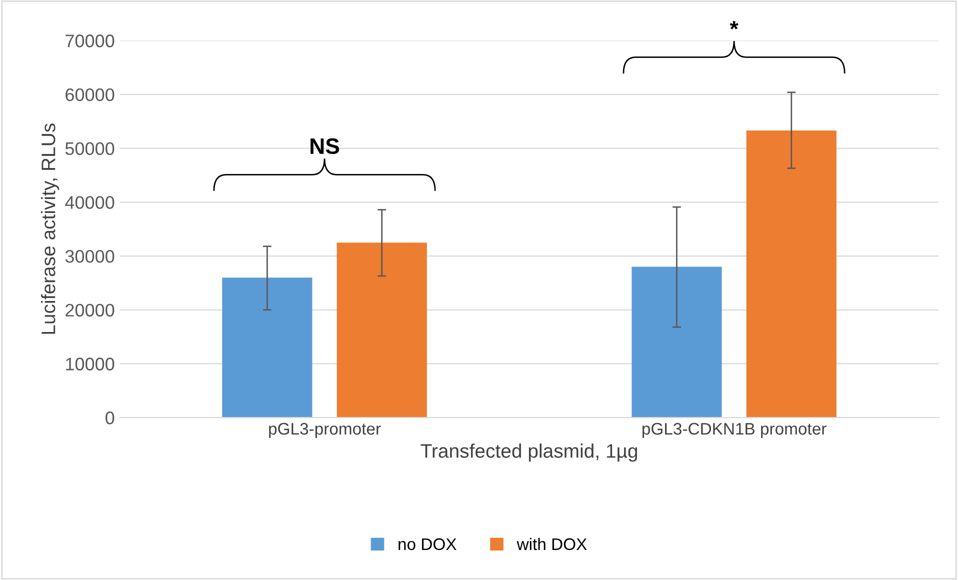 This screenshot has width=958, height=580. Describe the element at coordinates (427, 544) in the screenshot. I see `legend-label: no DOX` at that location.